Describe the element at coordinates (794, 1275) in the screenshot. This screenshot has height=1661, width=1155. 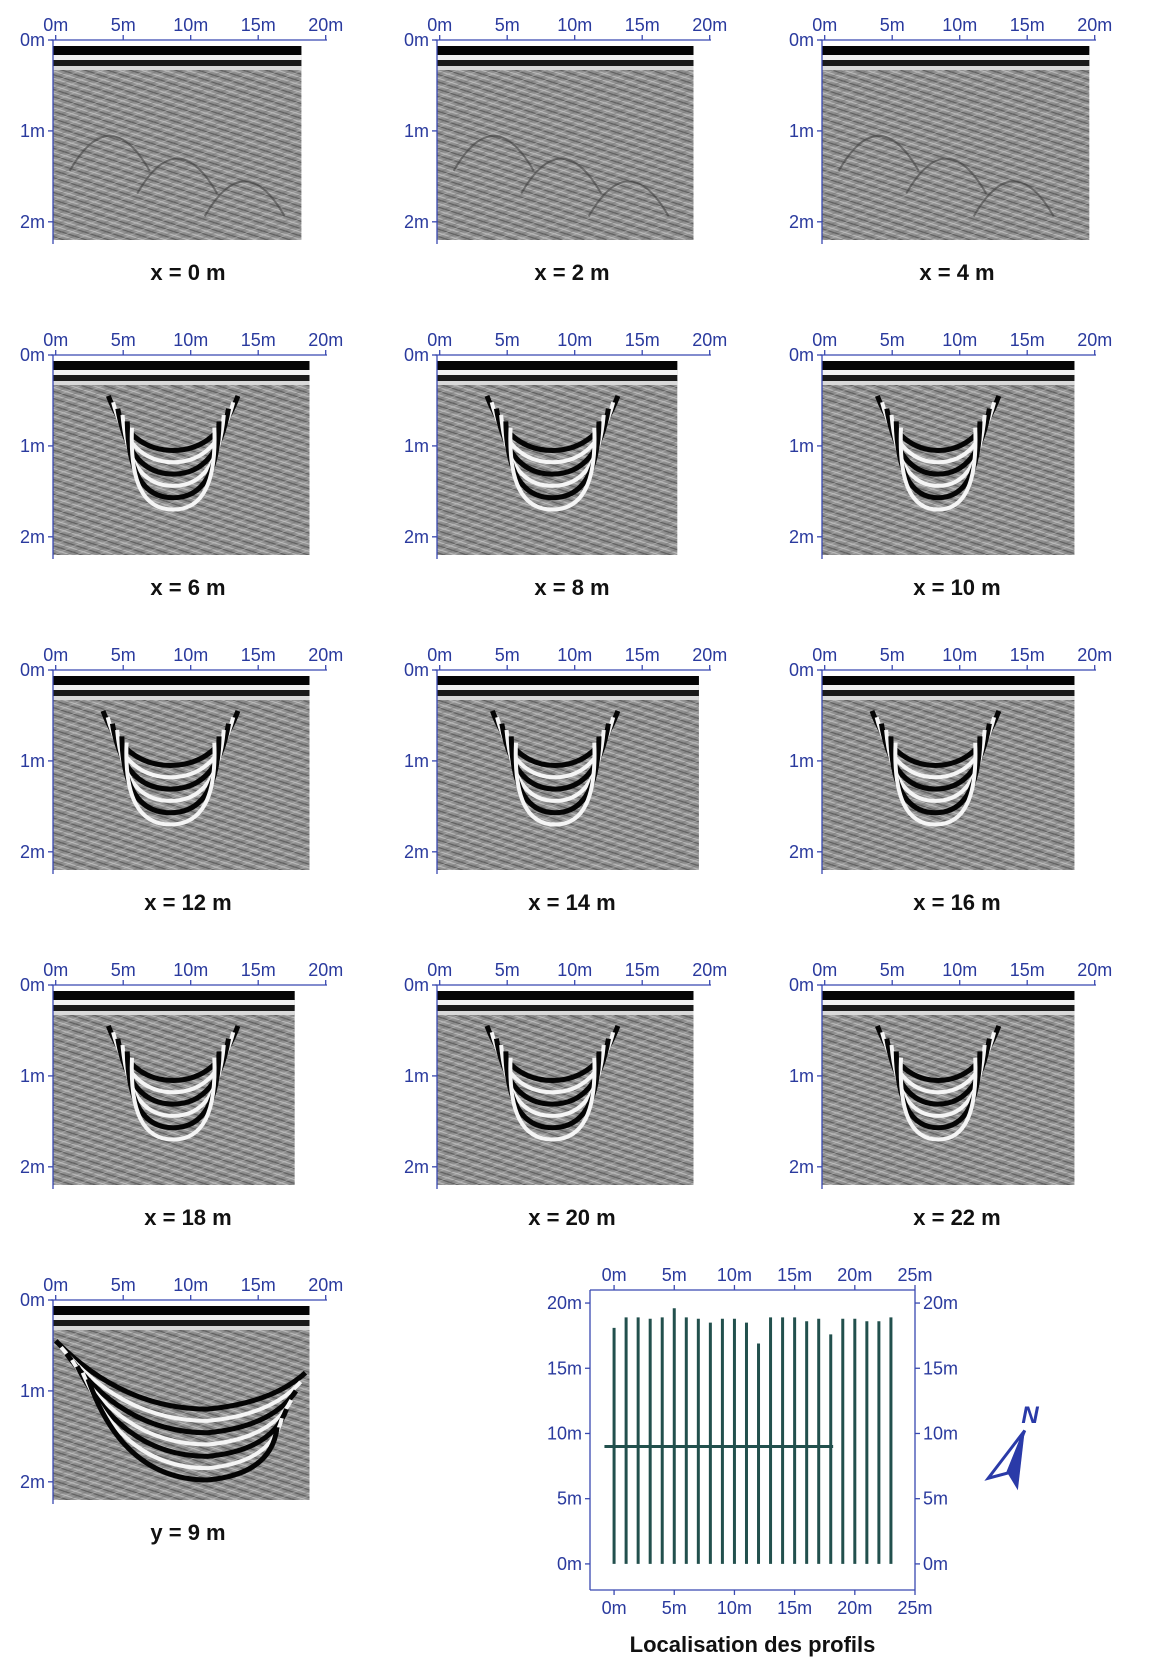
I see `map-x-tick-label-top: 15m` at that location.